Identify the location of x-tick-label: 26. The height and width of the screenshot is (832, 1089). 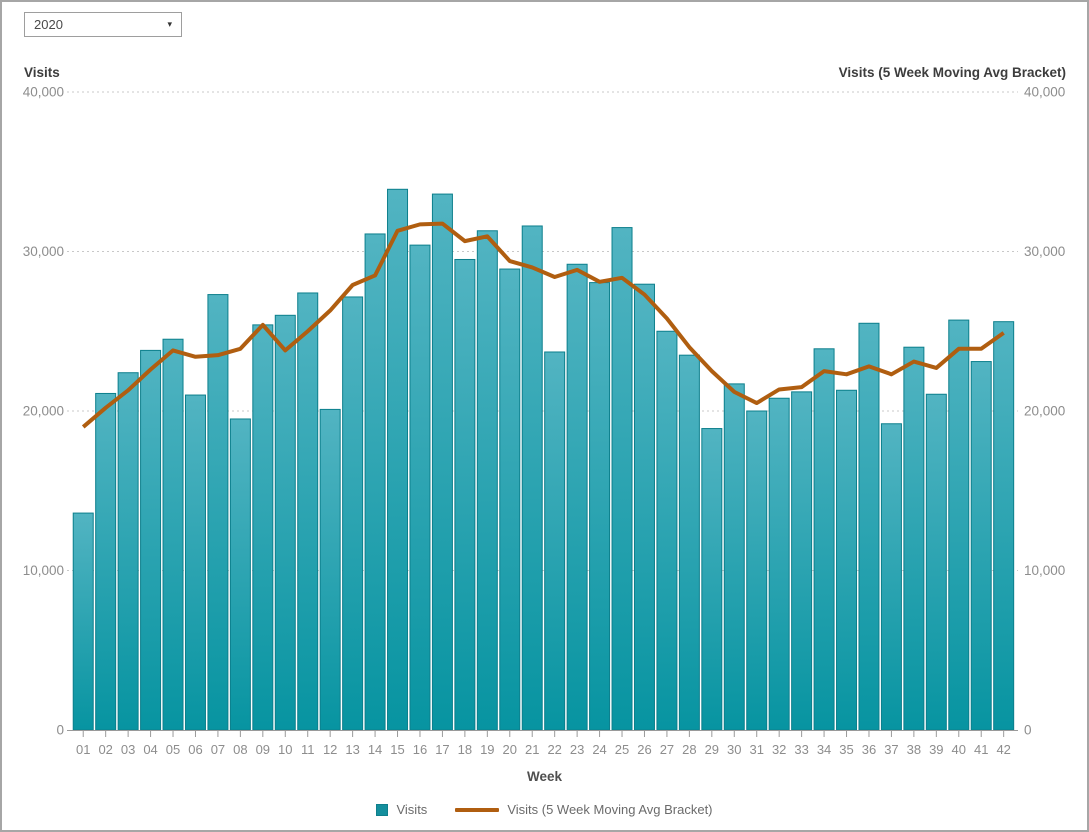
(644, 749).